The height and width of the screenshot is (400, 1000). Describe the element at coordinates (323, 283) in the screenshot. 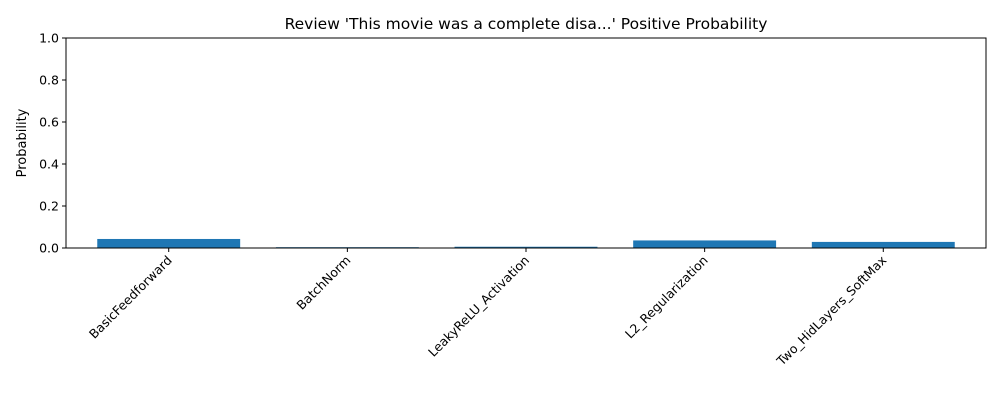

I see `x-tick-label: BatchNorm` at that location.